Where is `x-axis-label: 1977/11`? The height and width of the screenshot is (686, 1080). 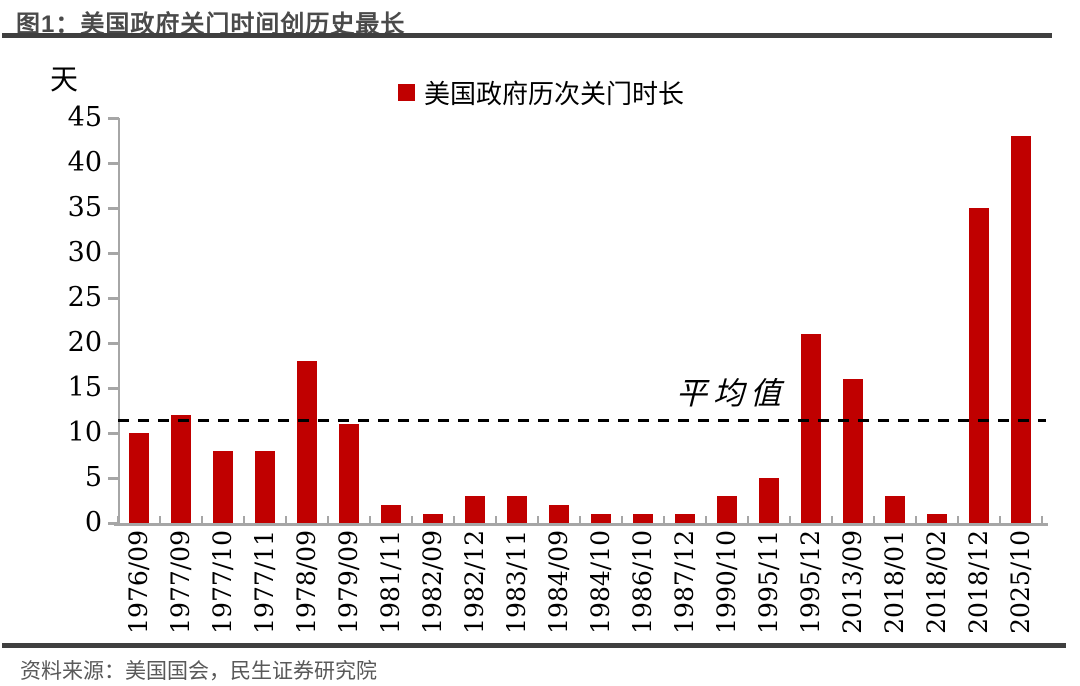
x-axis-label: 1977/11 is located at coordinates (264, 582).